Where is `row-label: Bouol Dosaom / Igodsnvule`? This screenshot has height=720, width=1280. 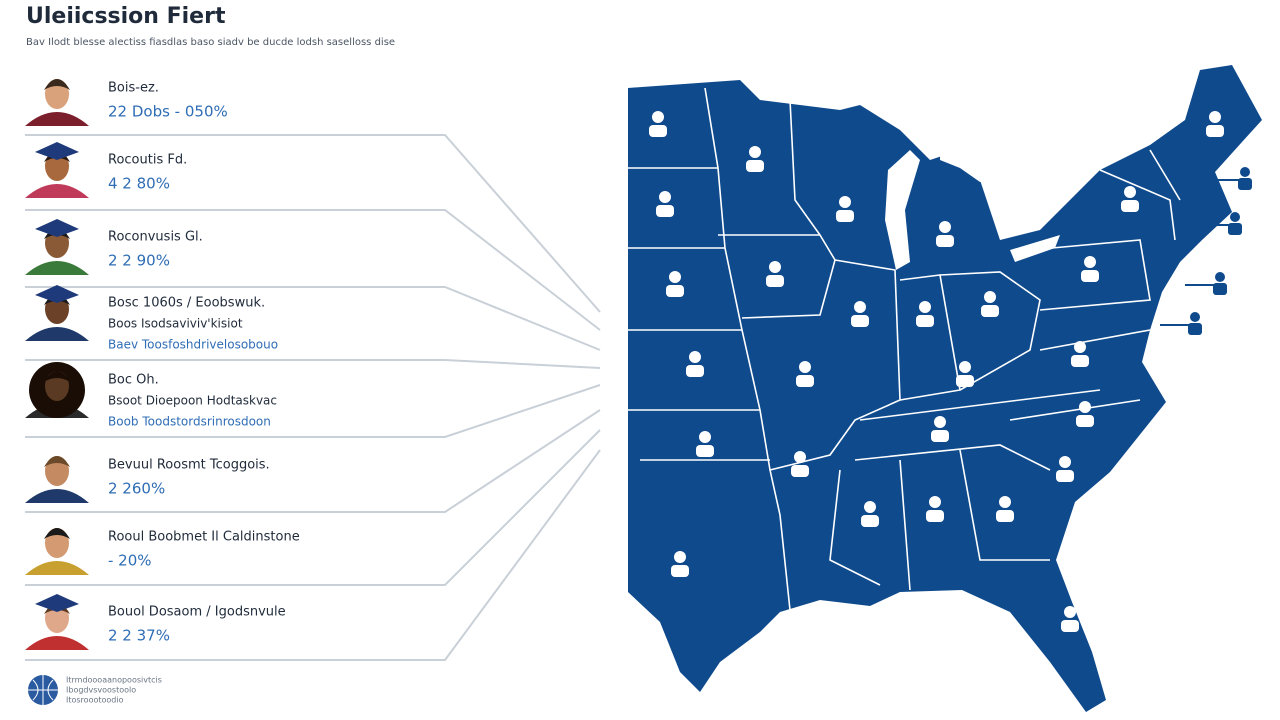
row-label: Bouol Dosaom / Igodsnvule is located at coordinates (197, 612).